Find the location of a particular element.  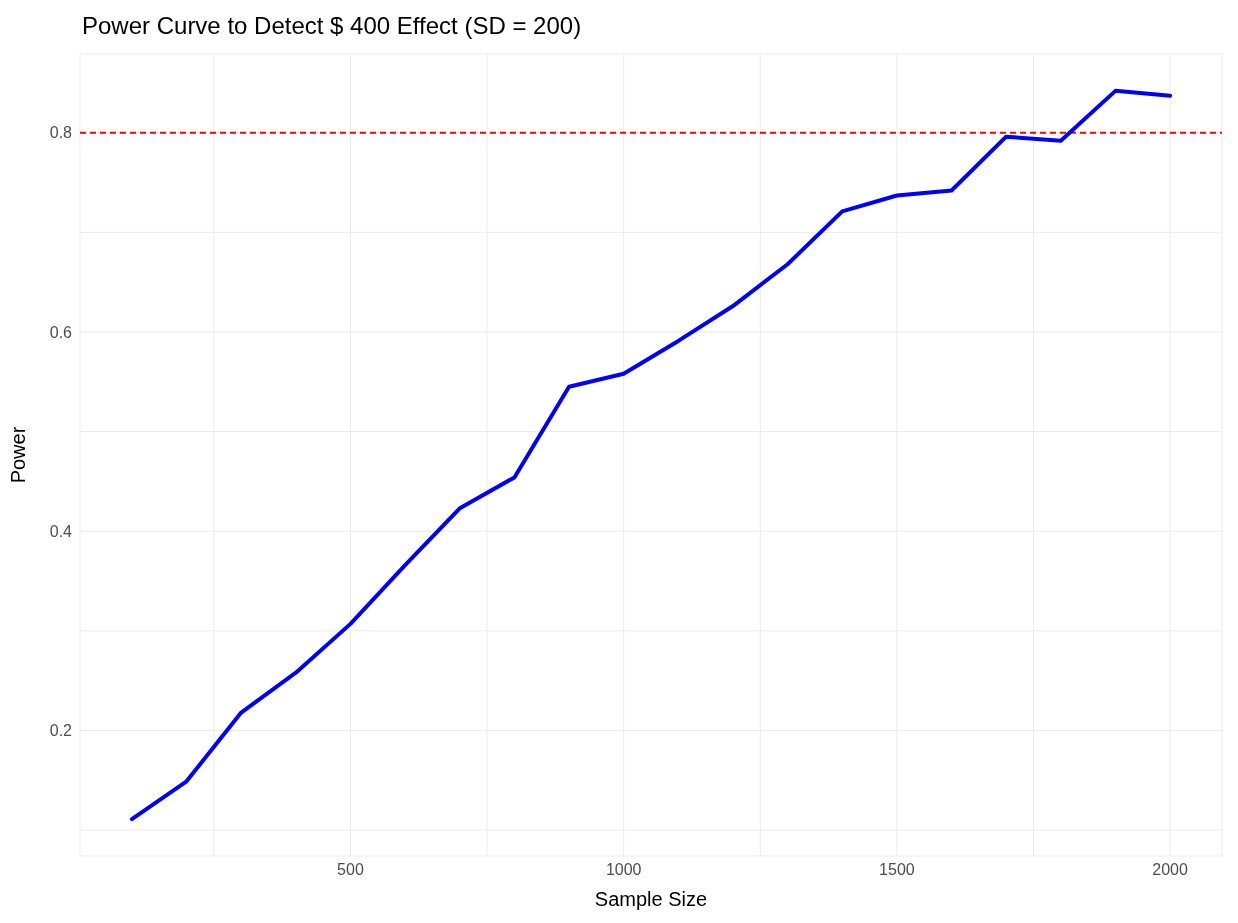

x-tick-label: 500 is located at coordinates (350, 870).